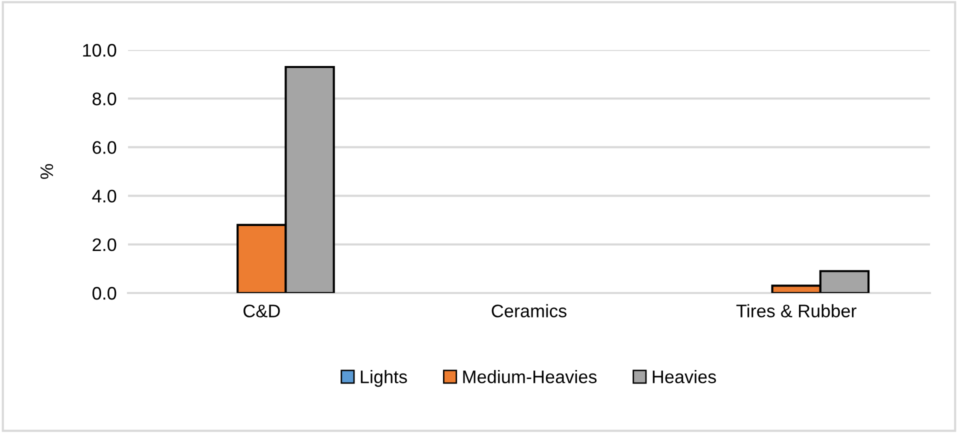  I want to click on y-tick-label: 2.0, so click(104, 245).